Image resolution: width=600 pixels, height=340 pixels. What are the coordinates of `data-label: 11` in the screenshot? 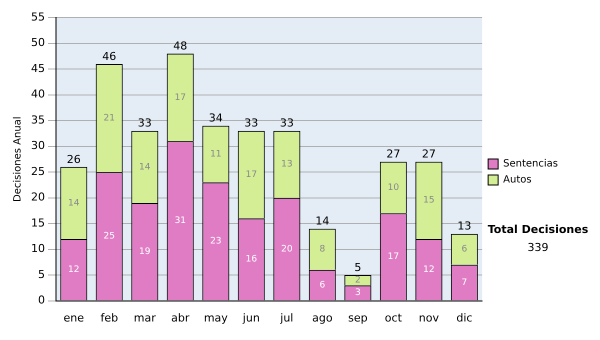 It's located at (216, 154).